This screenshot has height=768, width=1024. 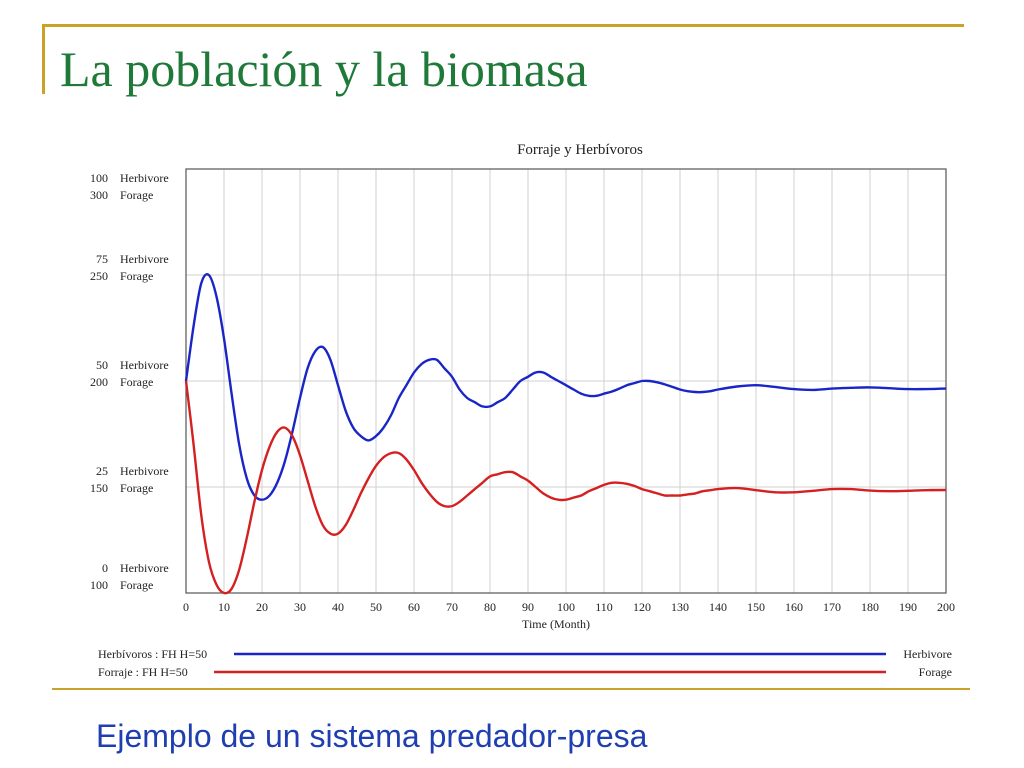 What do you see at coordinates (324, 69) in the screenshot?
I see `slide-title: La población y la biomasa` at bounding box center [324, 69].